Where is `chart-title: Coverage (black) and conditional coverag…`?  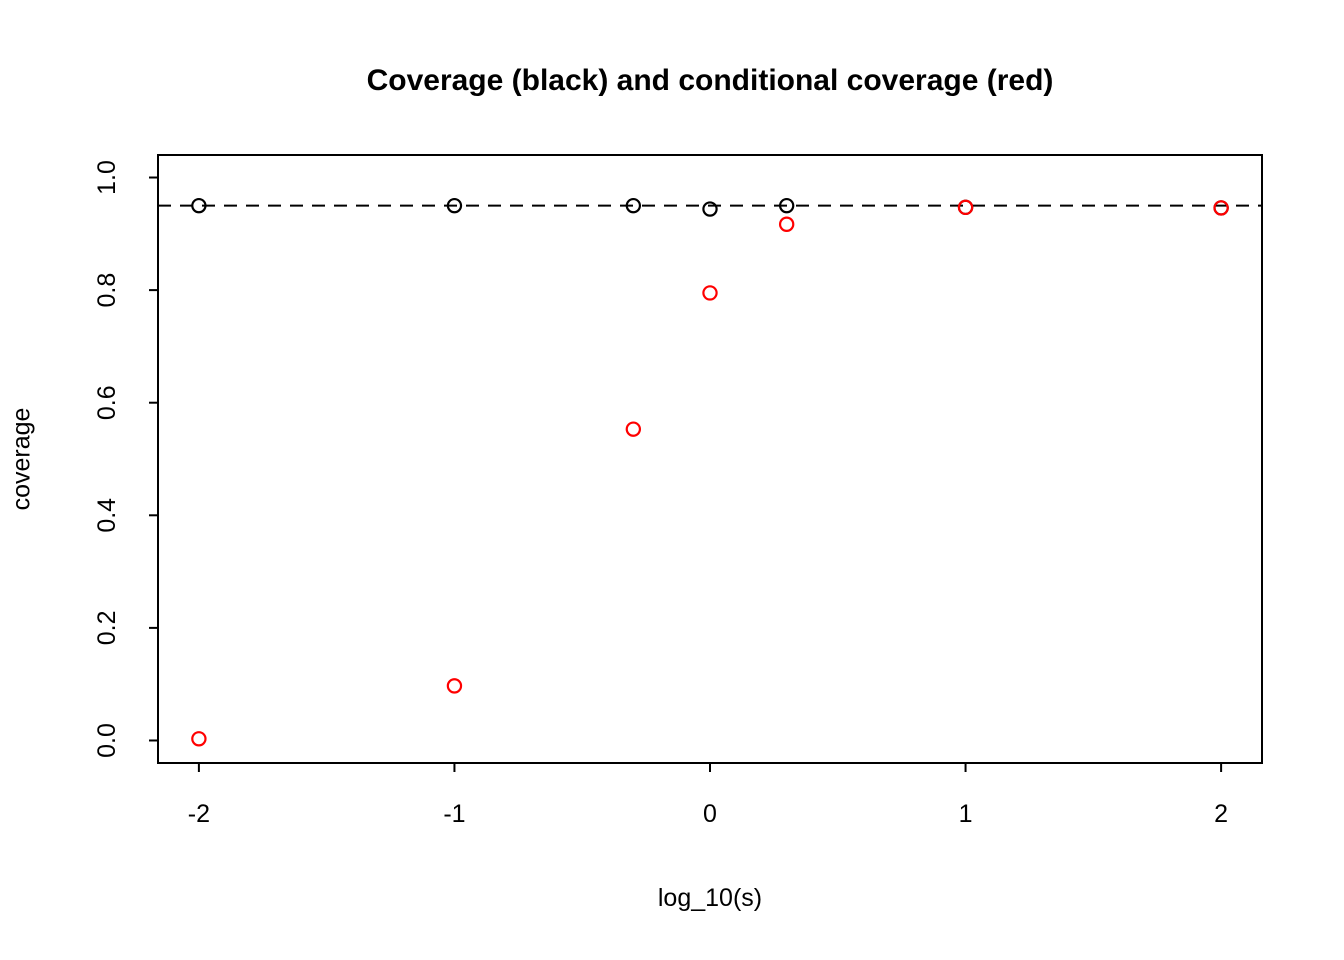 chart-title: Coverage (black) and conditional coverag… is located at coordinates (710, 80).